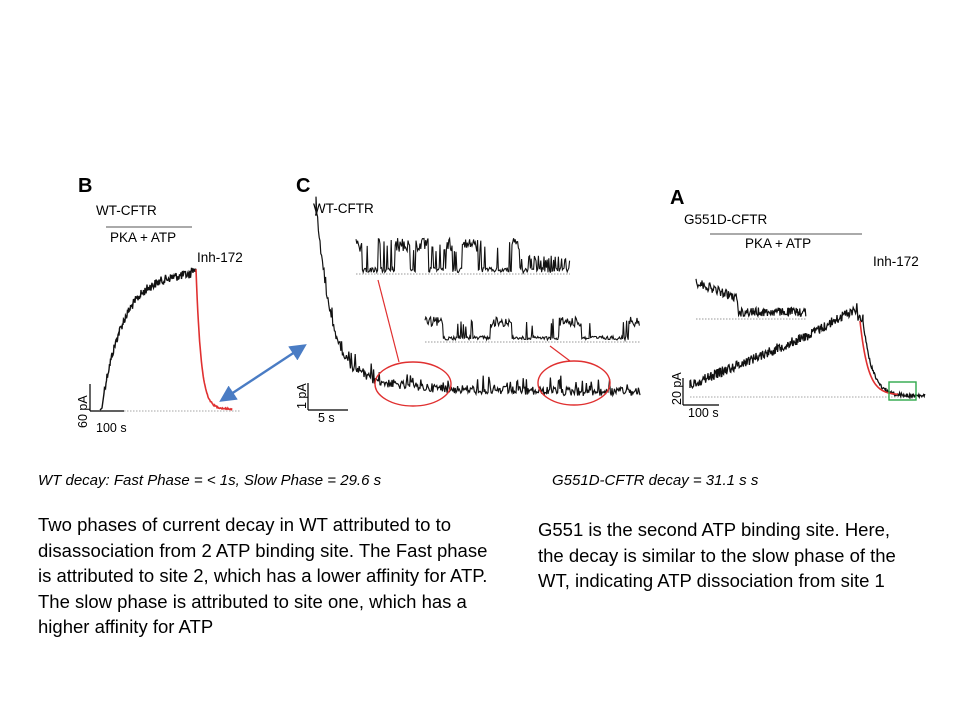  I want to click on panel-c-inset-2-trace, so click(532, 329).